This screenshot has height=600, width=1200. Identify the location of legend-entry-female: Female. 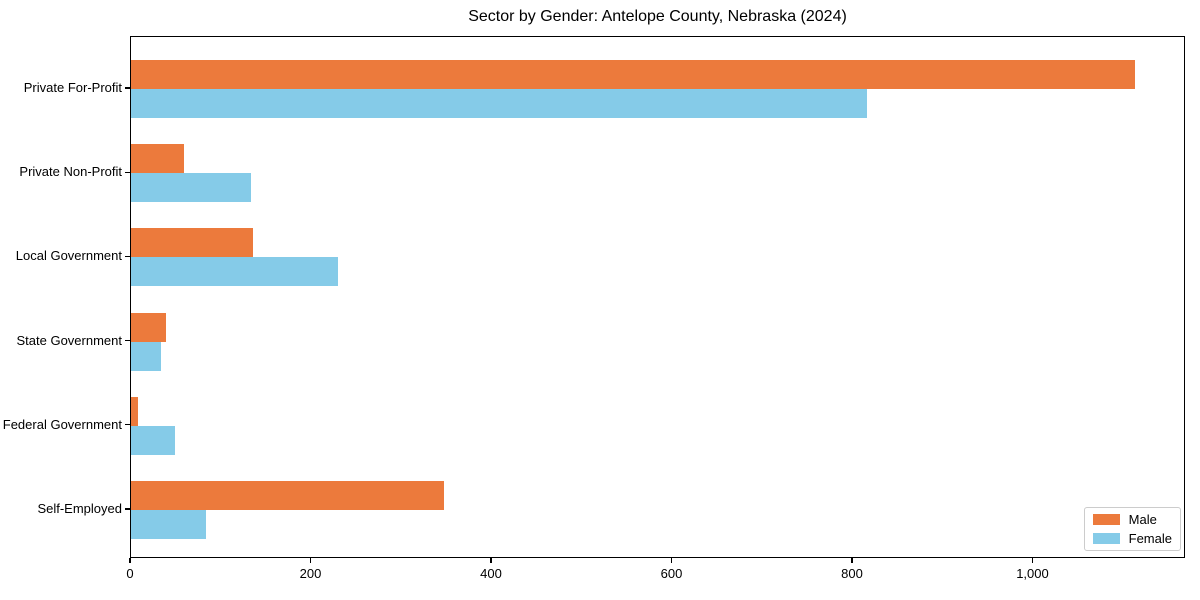
(1132, 538).